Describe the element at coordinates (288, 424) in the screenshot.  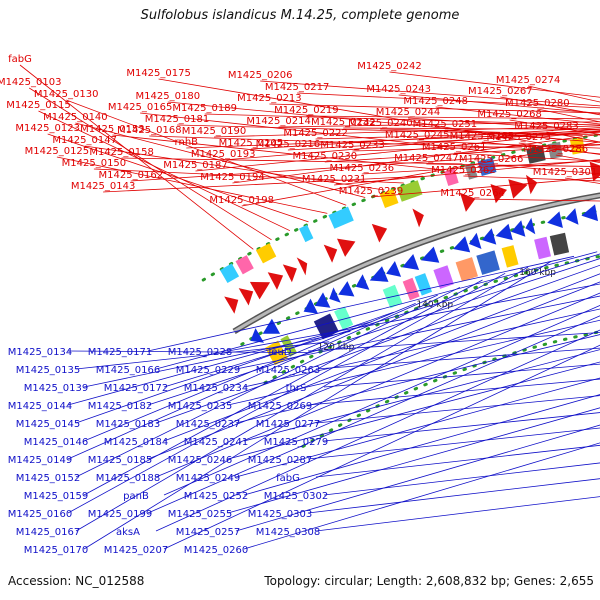
I see `reverse-feature-label: M1425_0277` at that location.